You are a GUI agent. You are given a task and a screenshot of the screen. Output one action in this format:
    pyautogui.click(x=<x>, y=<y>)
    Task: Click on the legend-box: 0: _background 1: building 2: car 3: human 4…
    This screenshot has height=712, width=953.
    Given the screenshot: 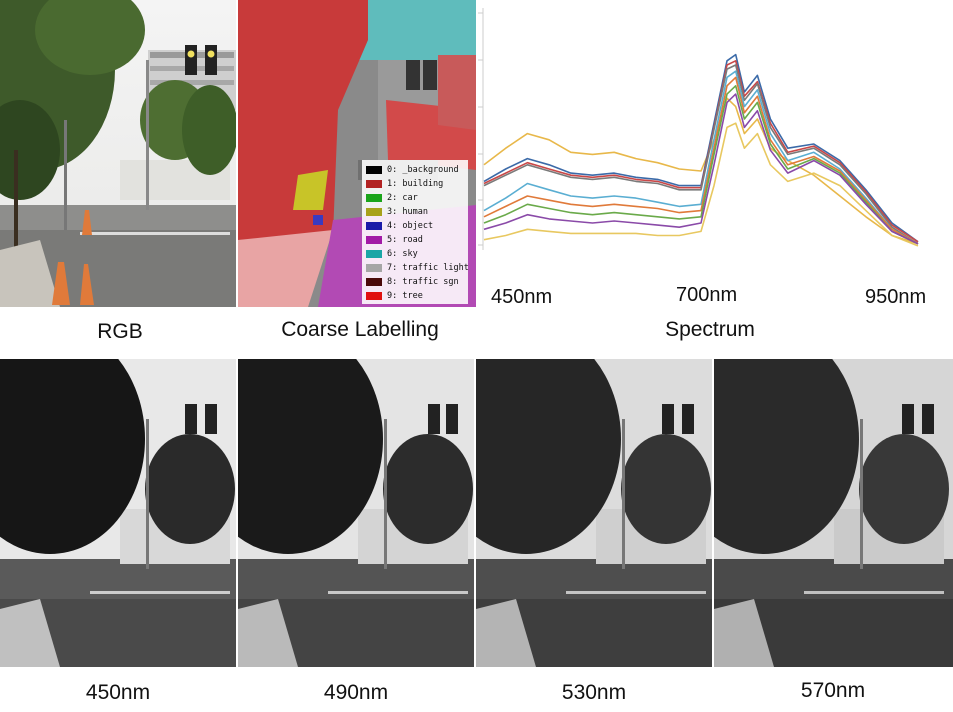 What is the action you would take?
    pyautogui.click(x=415, y=232)
    